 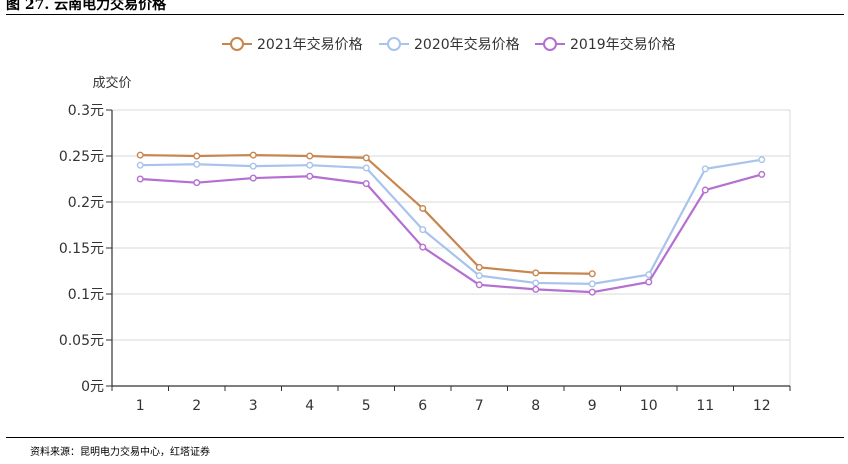 What do you see at coordinates (86, 203) in the screenshot?
I see `y-tick-label: 0.2元` at bounding box center [86, 203].